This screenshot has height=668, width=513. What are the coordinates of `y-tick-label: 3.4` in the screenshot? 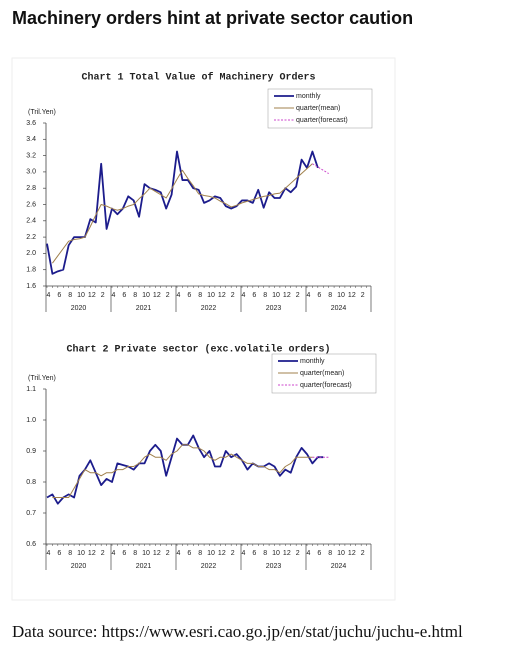 It's located at (31, 139).